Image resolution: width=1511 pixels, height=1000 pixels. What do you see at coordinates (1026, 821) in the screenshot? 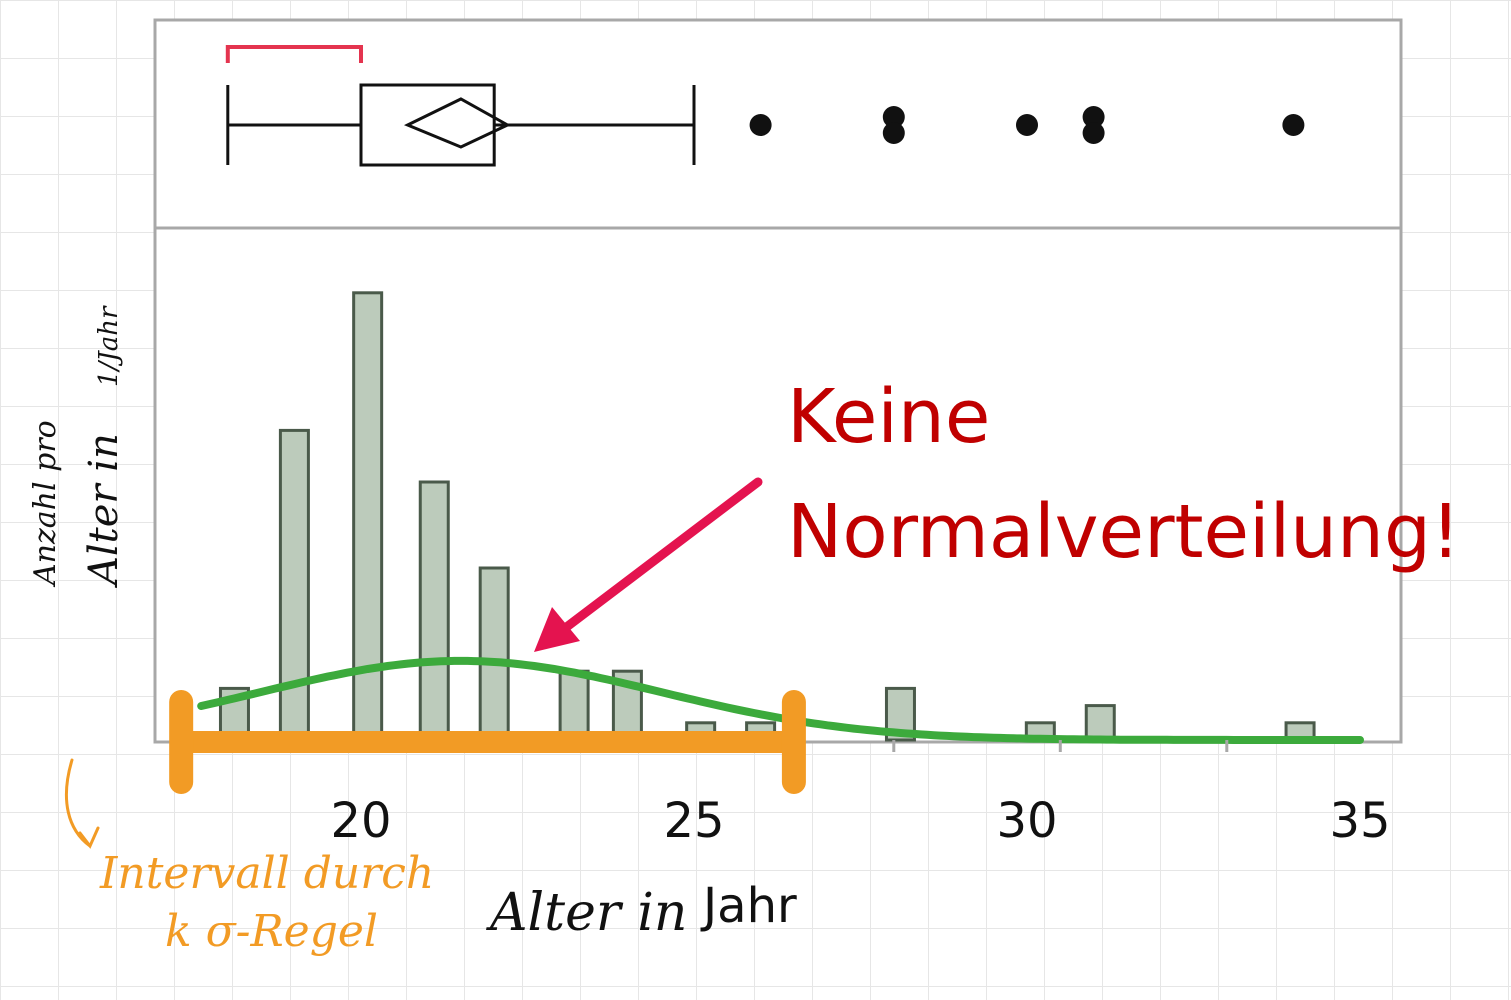
I see `x-tick-label: 30` at bounding box center [1026, 821].